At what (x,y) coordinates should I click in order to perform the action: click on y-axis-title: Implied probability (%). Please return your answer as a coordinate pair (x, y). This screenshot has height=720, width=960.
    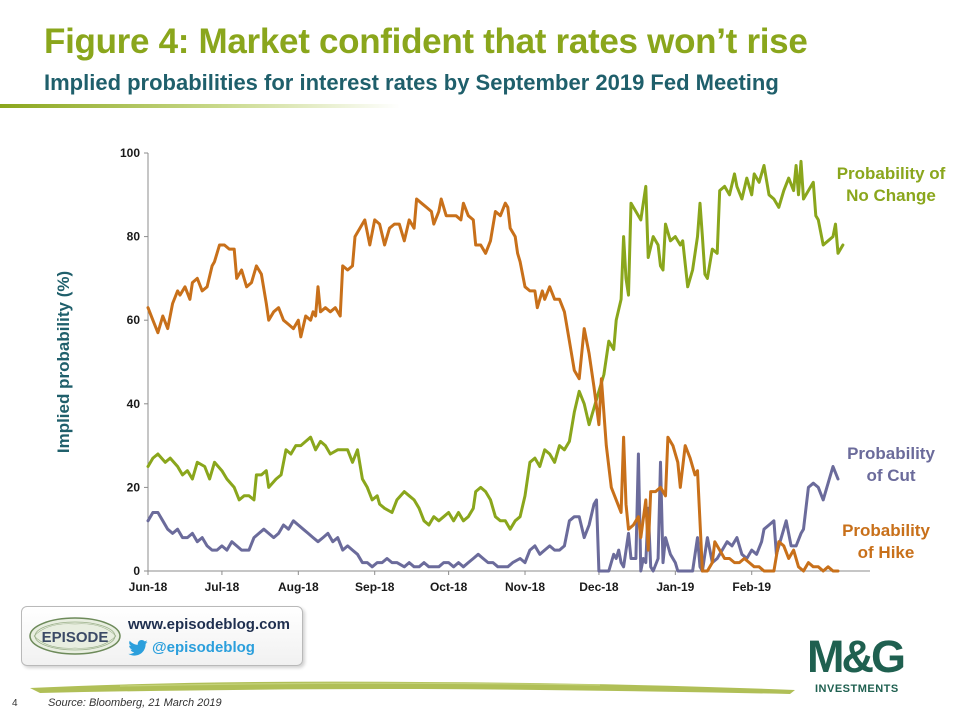
    Looking at the image, I should click on (63, 362).